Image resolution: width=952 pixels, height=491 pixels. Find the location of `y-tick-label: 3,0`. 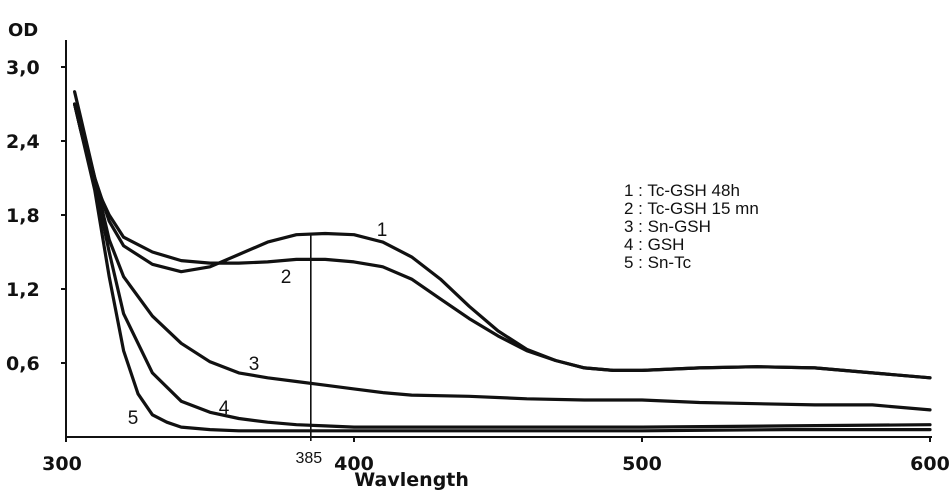

y-tick-label: 3,0 is located at coordinates (23, 68).